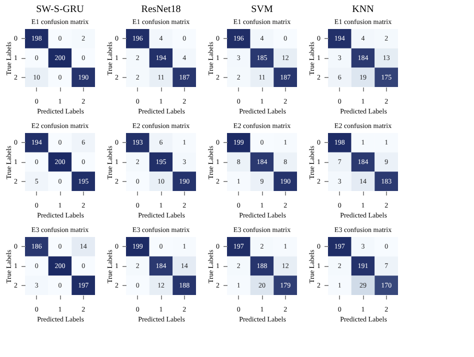 The height and width of the screenshot is (357, 474). Describe the element at coordinates (161, 9) in the screenshot. I see `chart-title: ResNet18` at that location.